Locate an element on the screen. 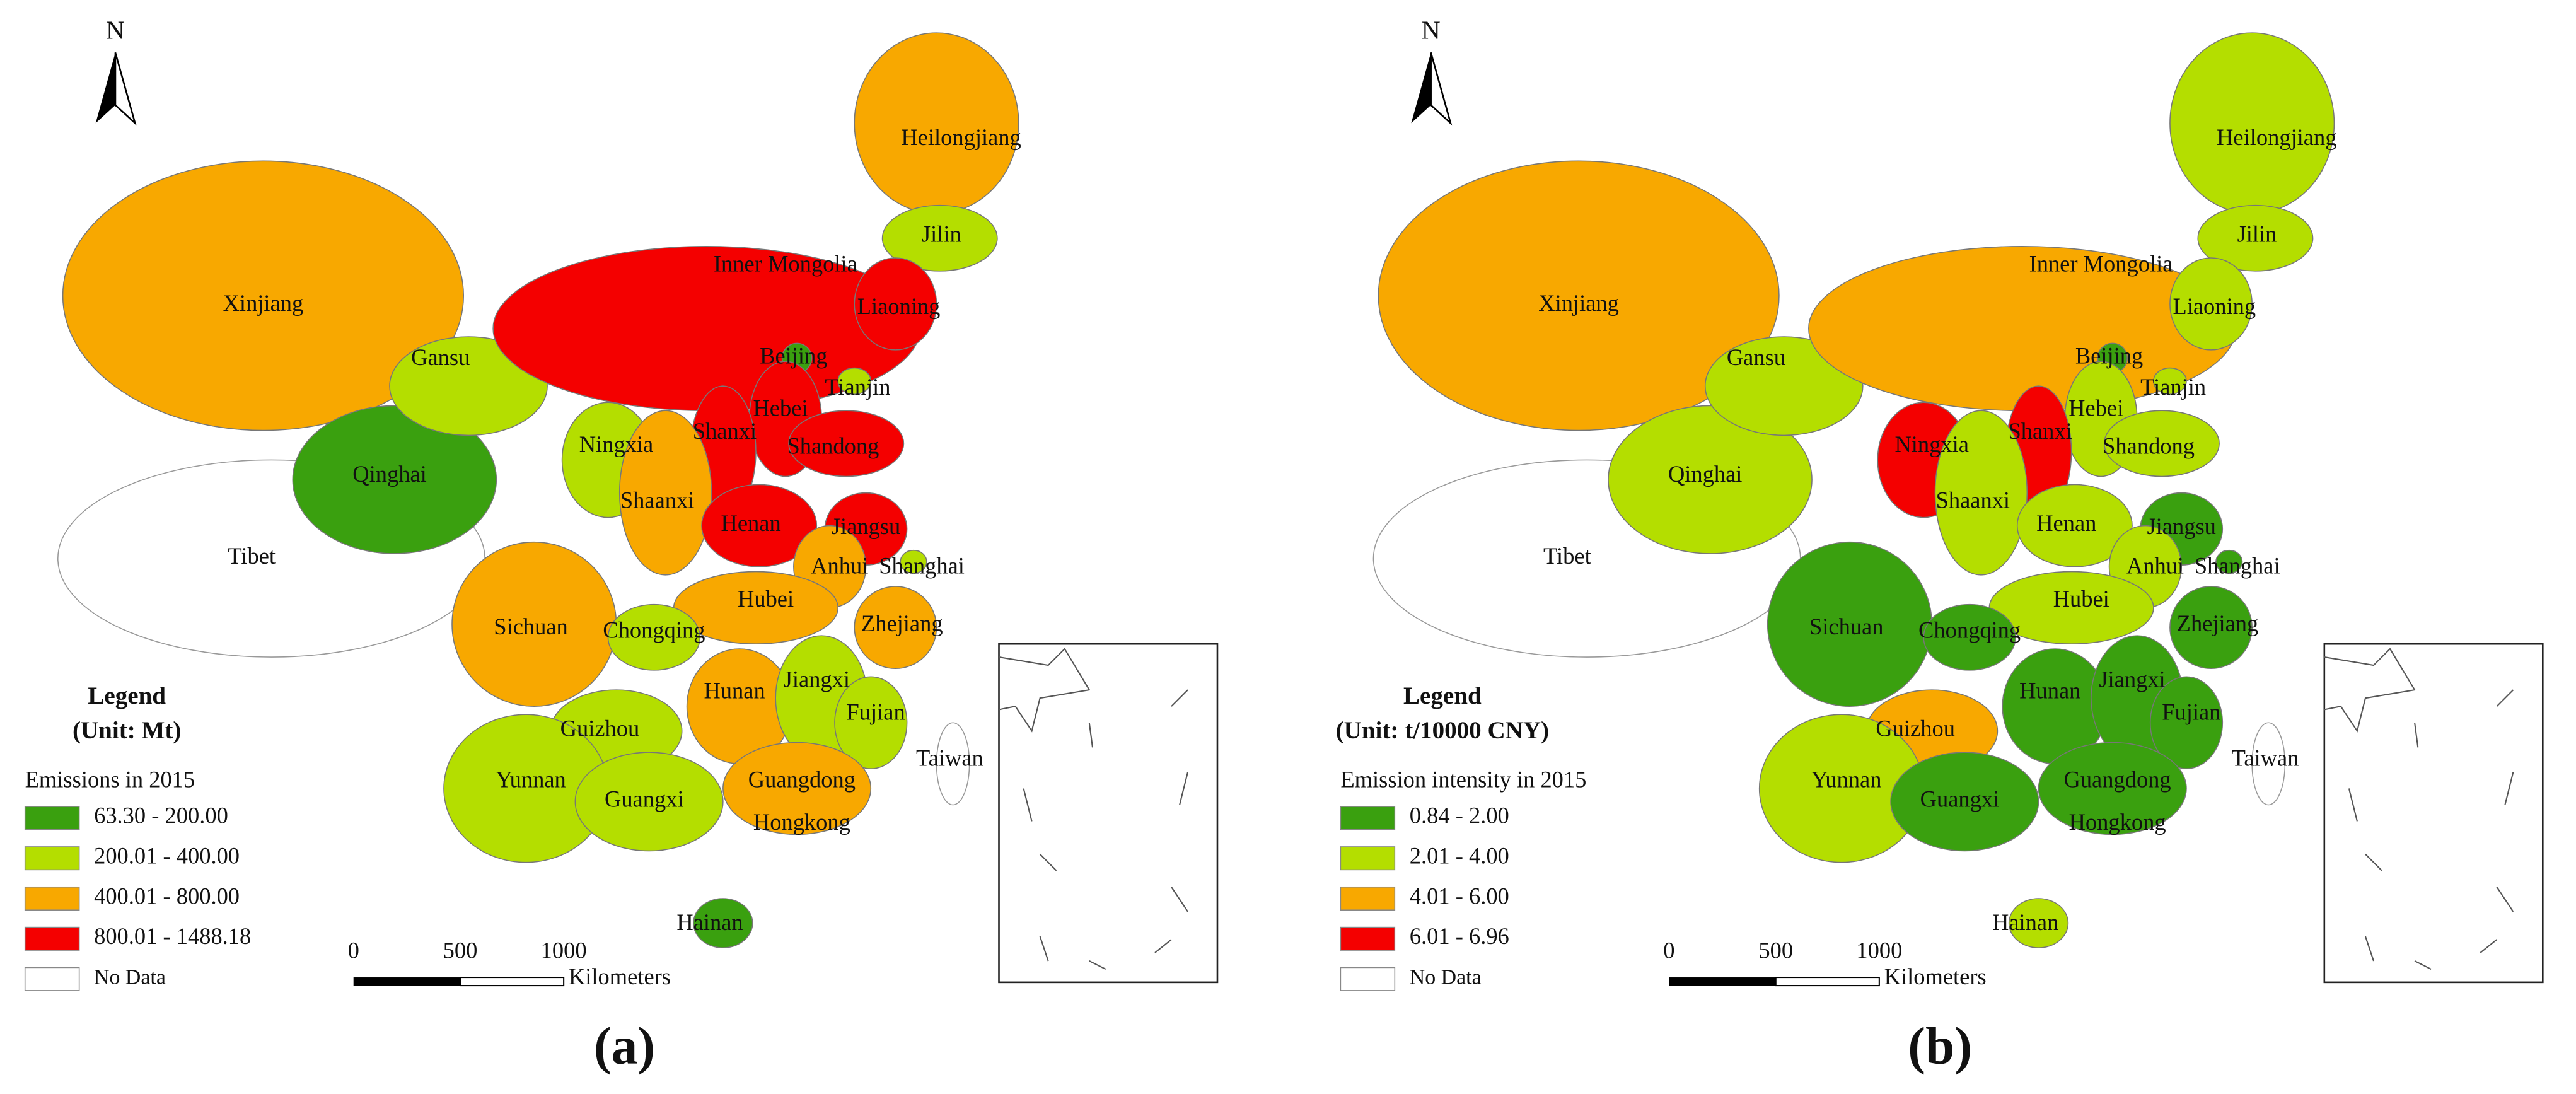  inset-frame is located at coordinates (2433, 813).